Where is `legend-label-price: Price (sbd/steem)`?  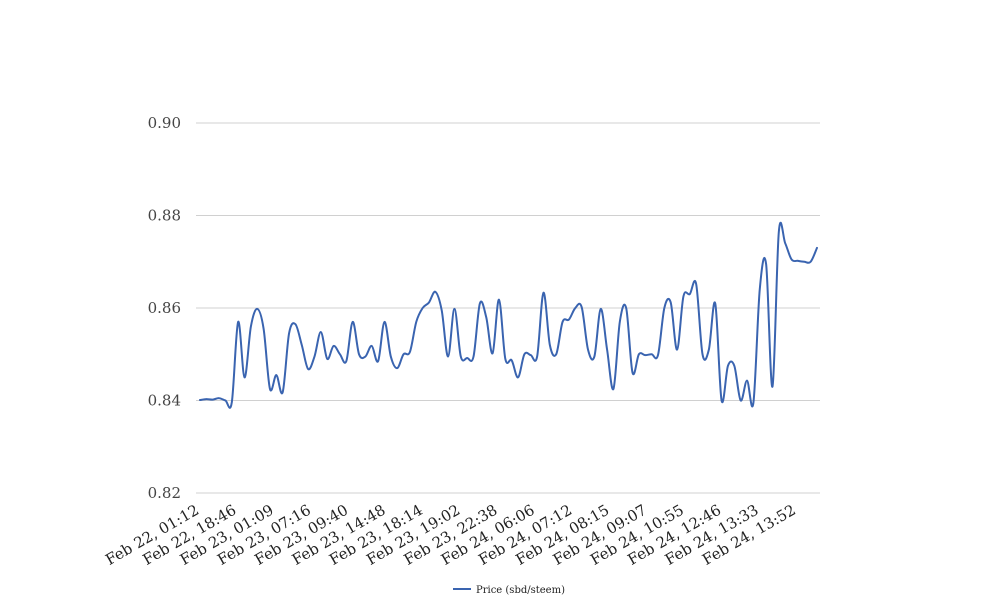
legend-label-price: Price (sbd/steem) is located at coordinates (520, 590).